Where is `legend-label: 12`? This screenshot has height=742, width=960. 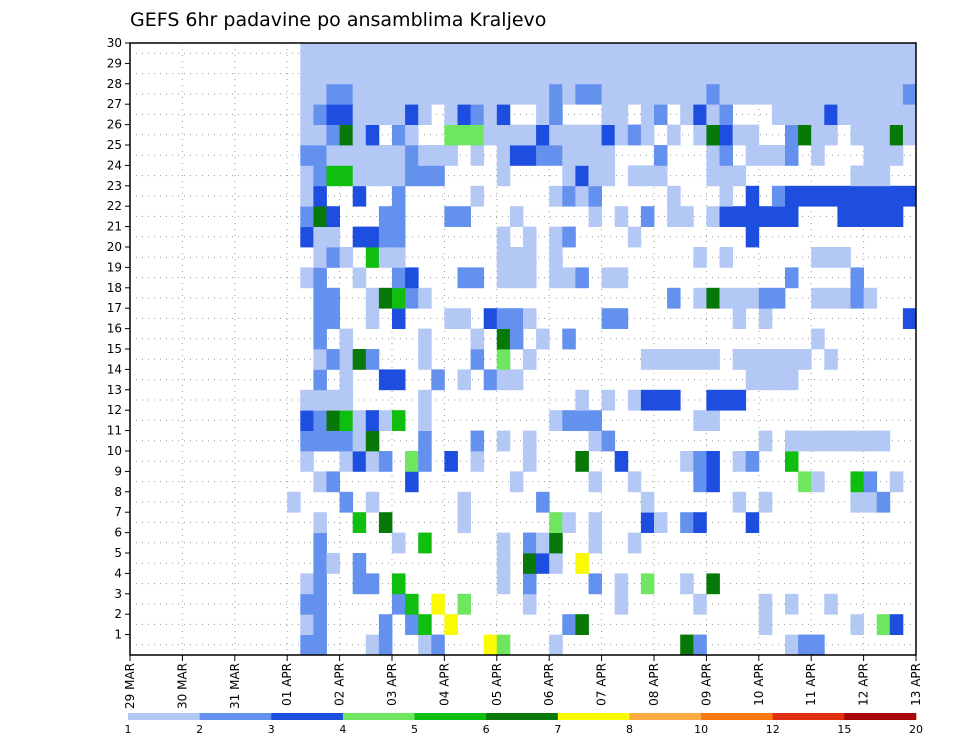 legend-label: 12 is located at coordinates (773, 729).